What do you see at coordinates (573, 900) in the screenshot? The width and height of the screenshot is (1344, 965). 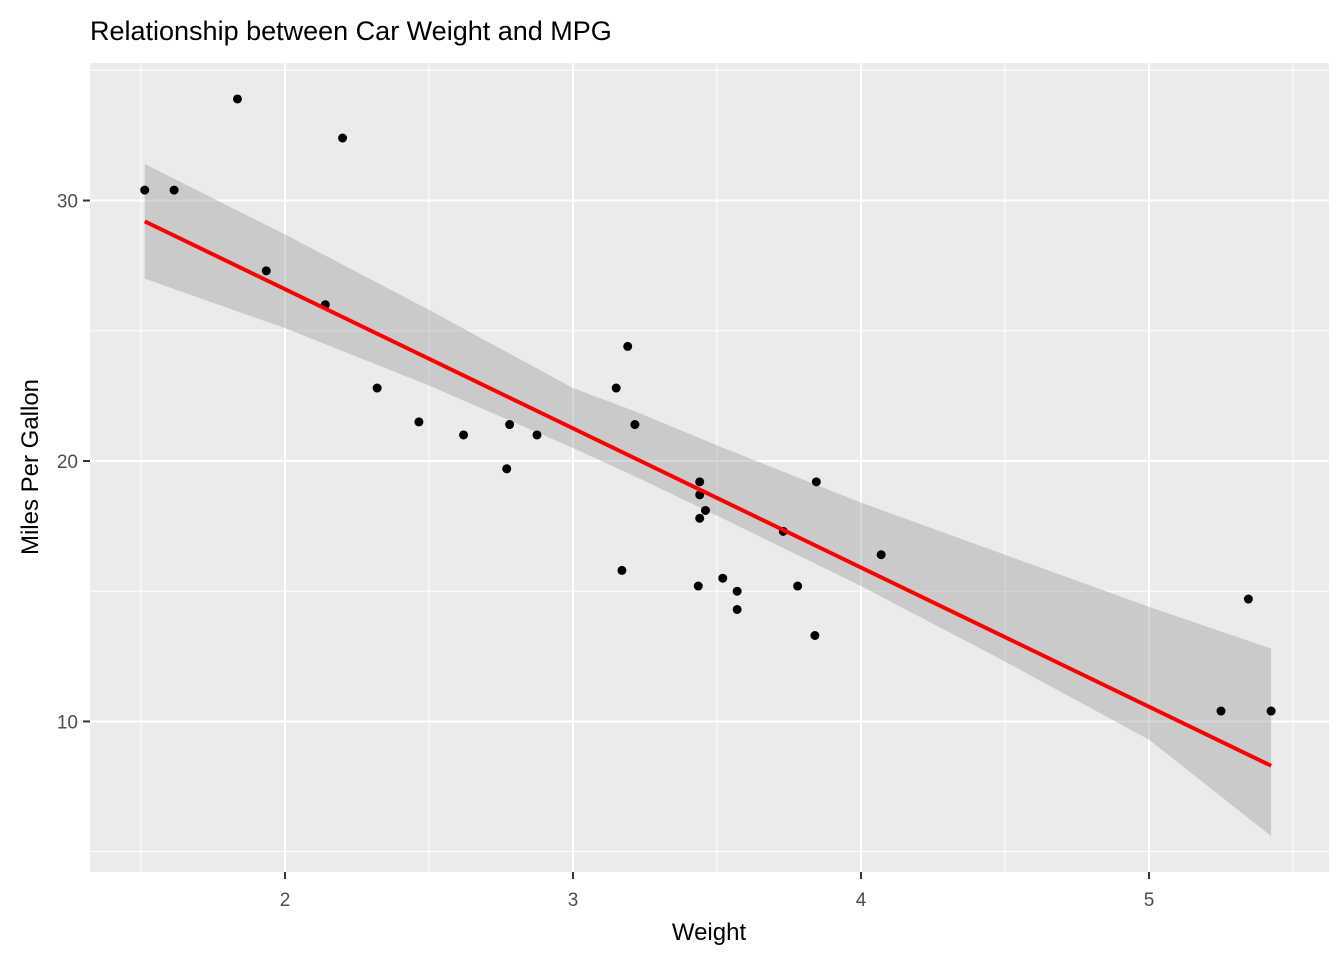 I see `x-tick-label: 3` at bounding box center [573, 900].